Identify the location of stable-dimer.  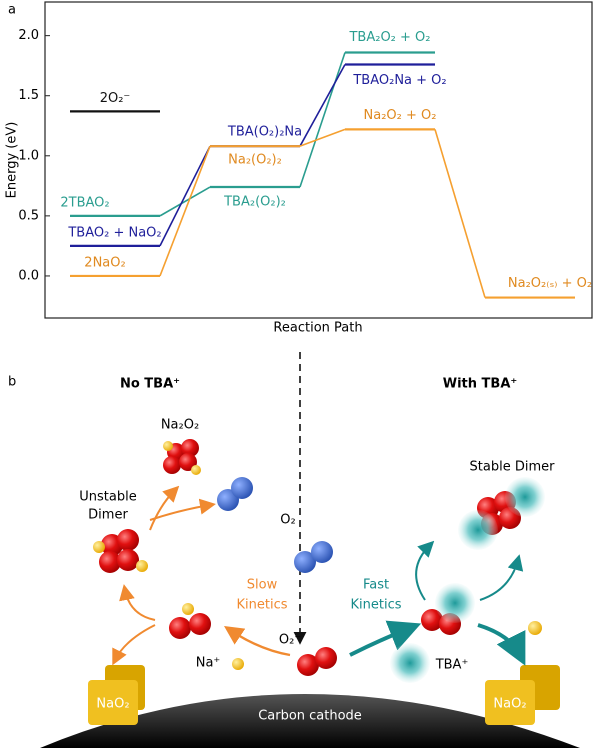
(501, 513).